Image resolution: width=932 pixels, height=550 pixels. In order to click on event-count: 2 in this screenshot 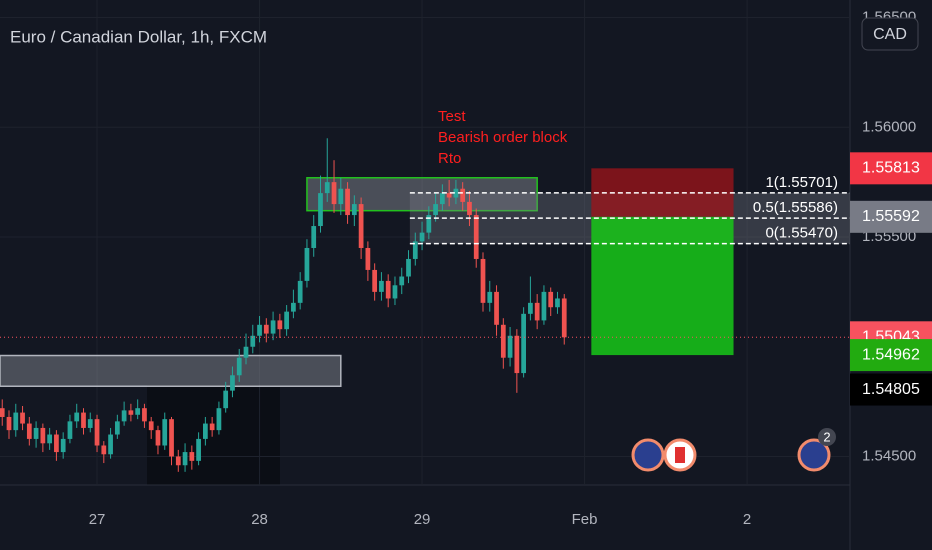, I will do `click(826, 436)`.